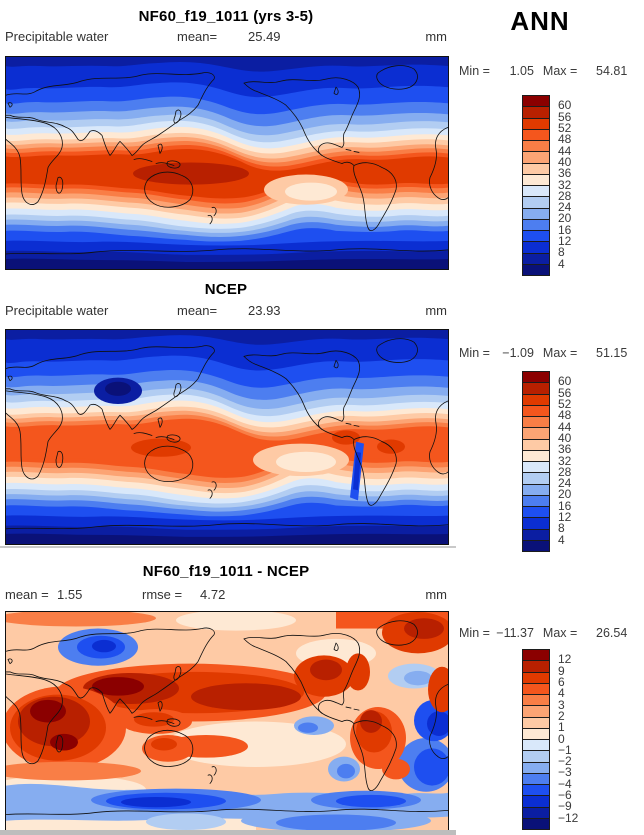 The height and width of the screenshot is (835, 644). What do you see at coordinates (612, 353) in the screenshot?
I see `max-value: 51.15` at bounding box center [612, 353].